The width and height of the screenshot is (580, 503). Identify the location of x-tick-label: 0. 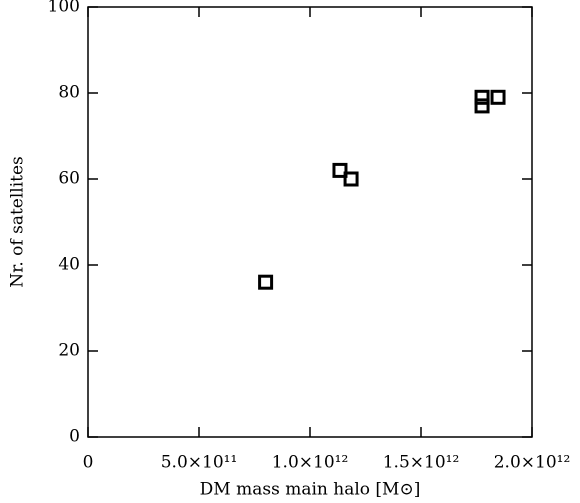
(88, 463).